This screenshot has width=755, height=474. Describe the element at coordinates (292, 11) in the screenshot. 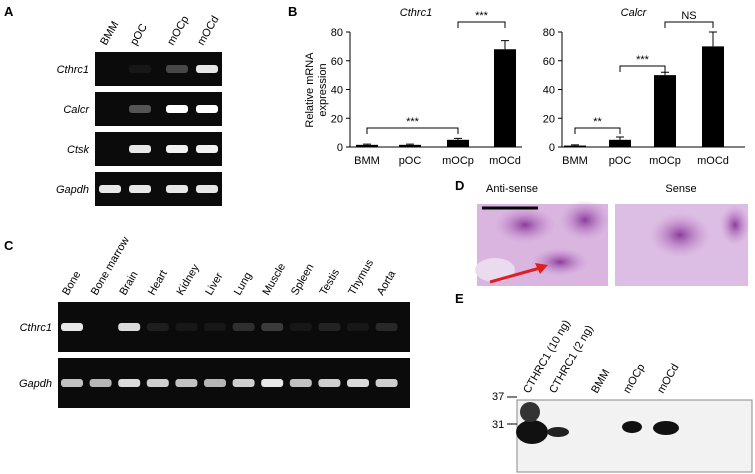

I see `panel-label: B` at that location.